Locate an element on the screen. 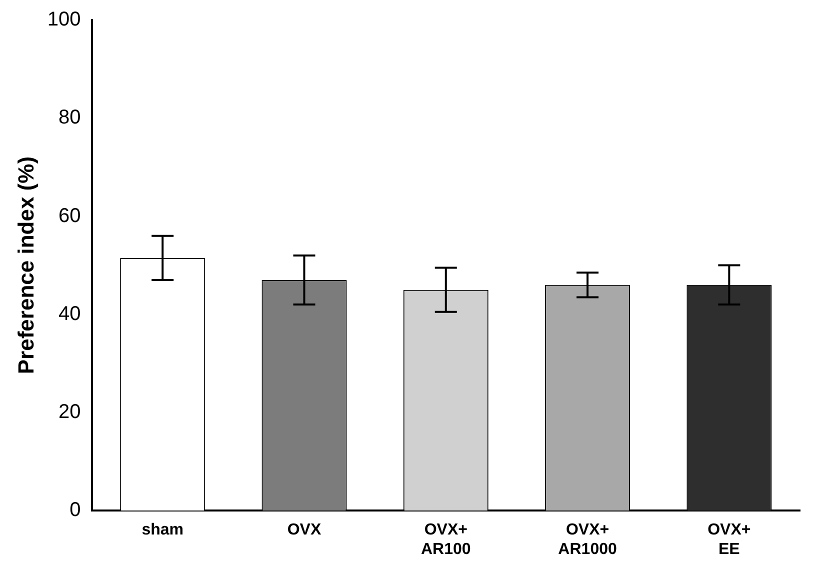 The height and width of the screenshot is (574, 820). x-tick-label: OVX+ AR1000 is located at coordinates (587, 540).